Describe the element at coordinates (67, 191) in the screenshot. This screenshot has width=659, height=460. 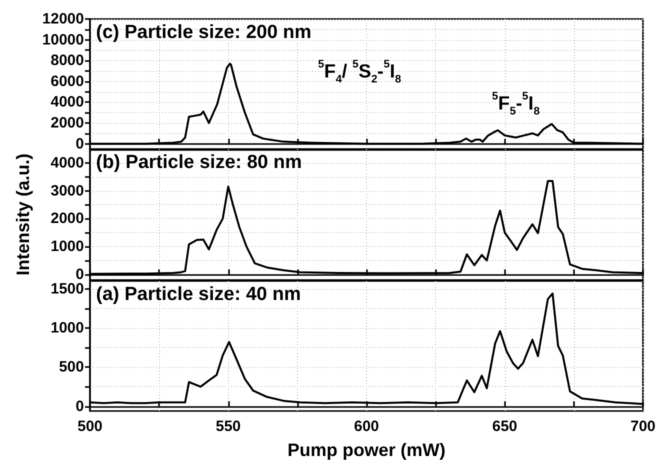
I see `y-tick-label: 3000` at that location.